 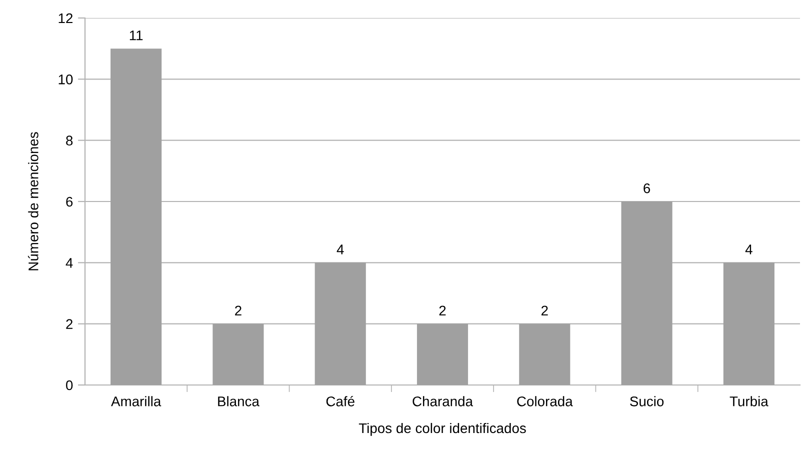 I want to click on x-tick-label: Café, so click(x=340, y=401).